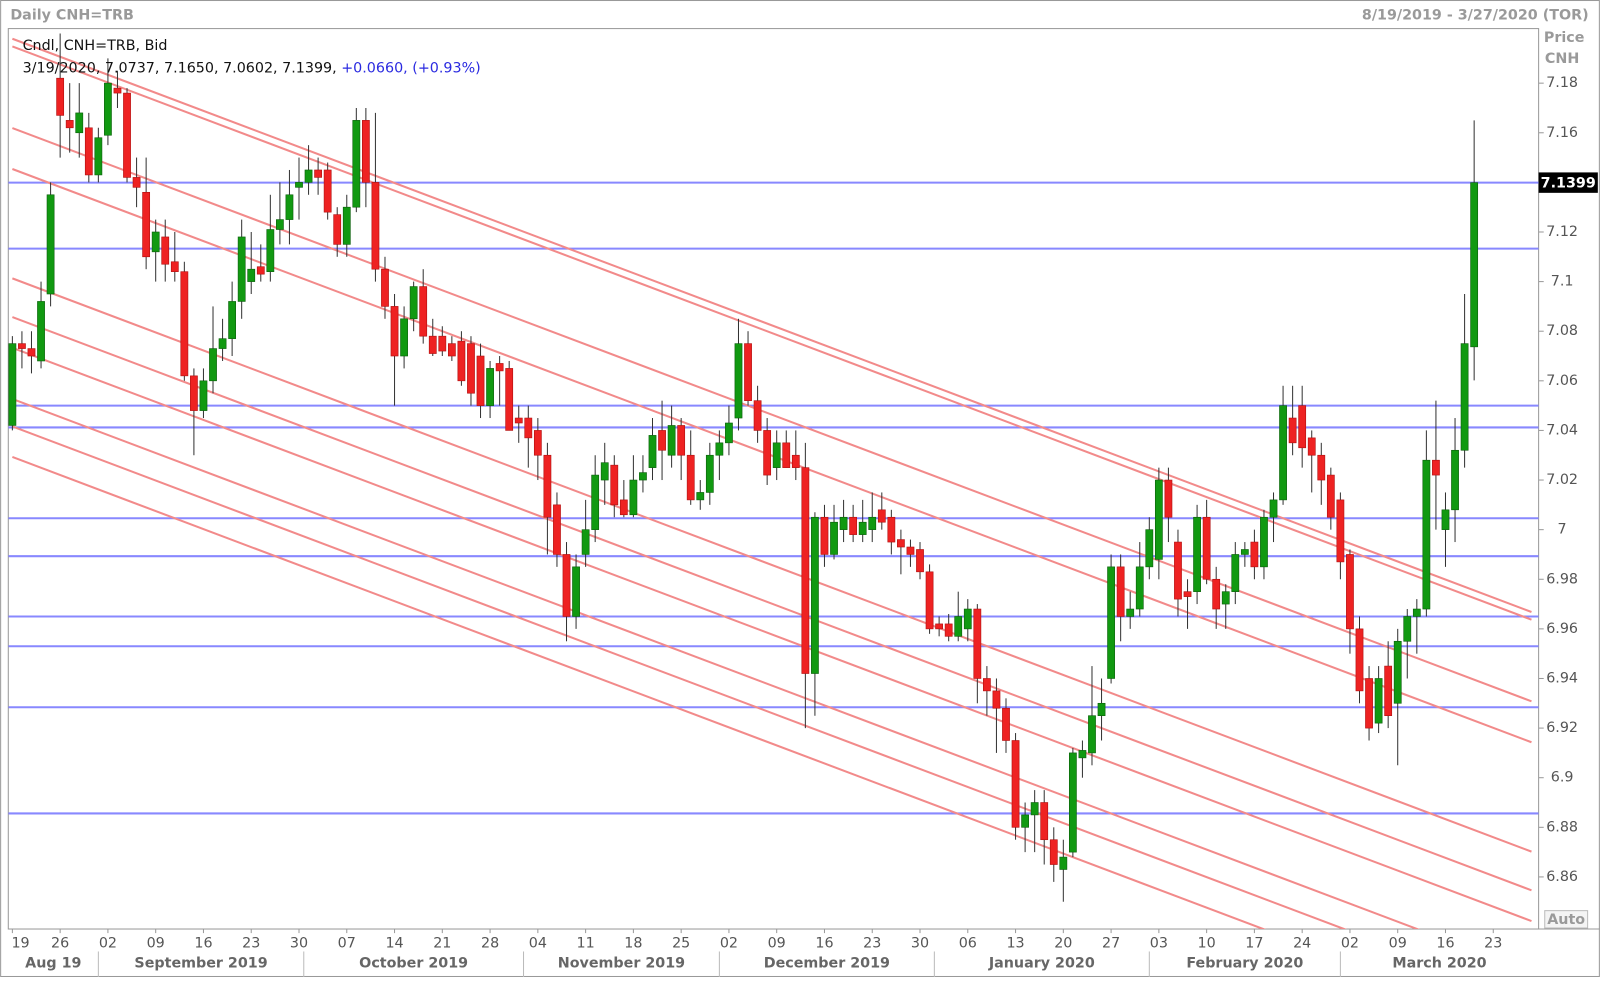 This screenshot has height=981, width=1600. Describe the element at coordinates (200, 964) in the screenshot. I see `month-label: September 2019` at that location.